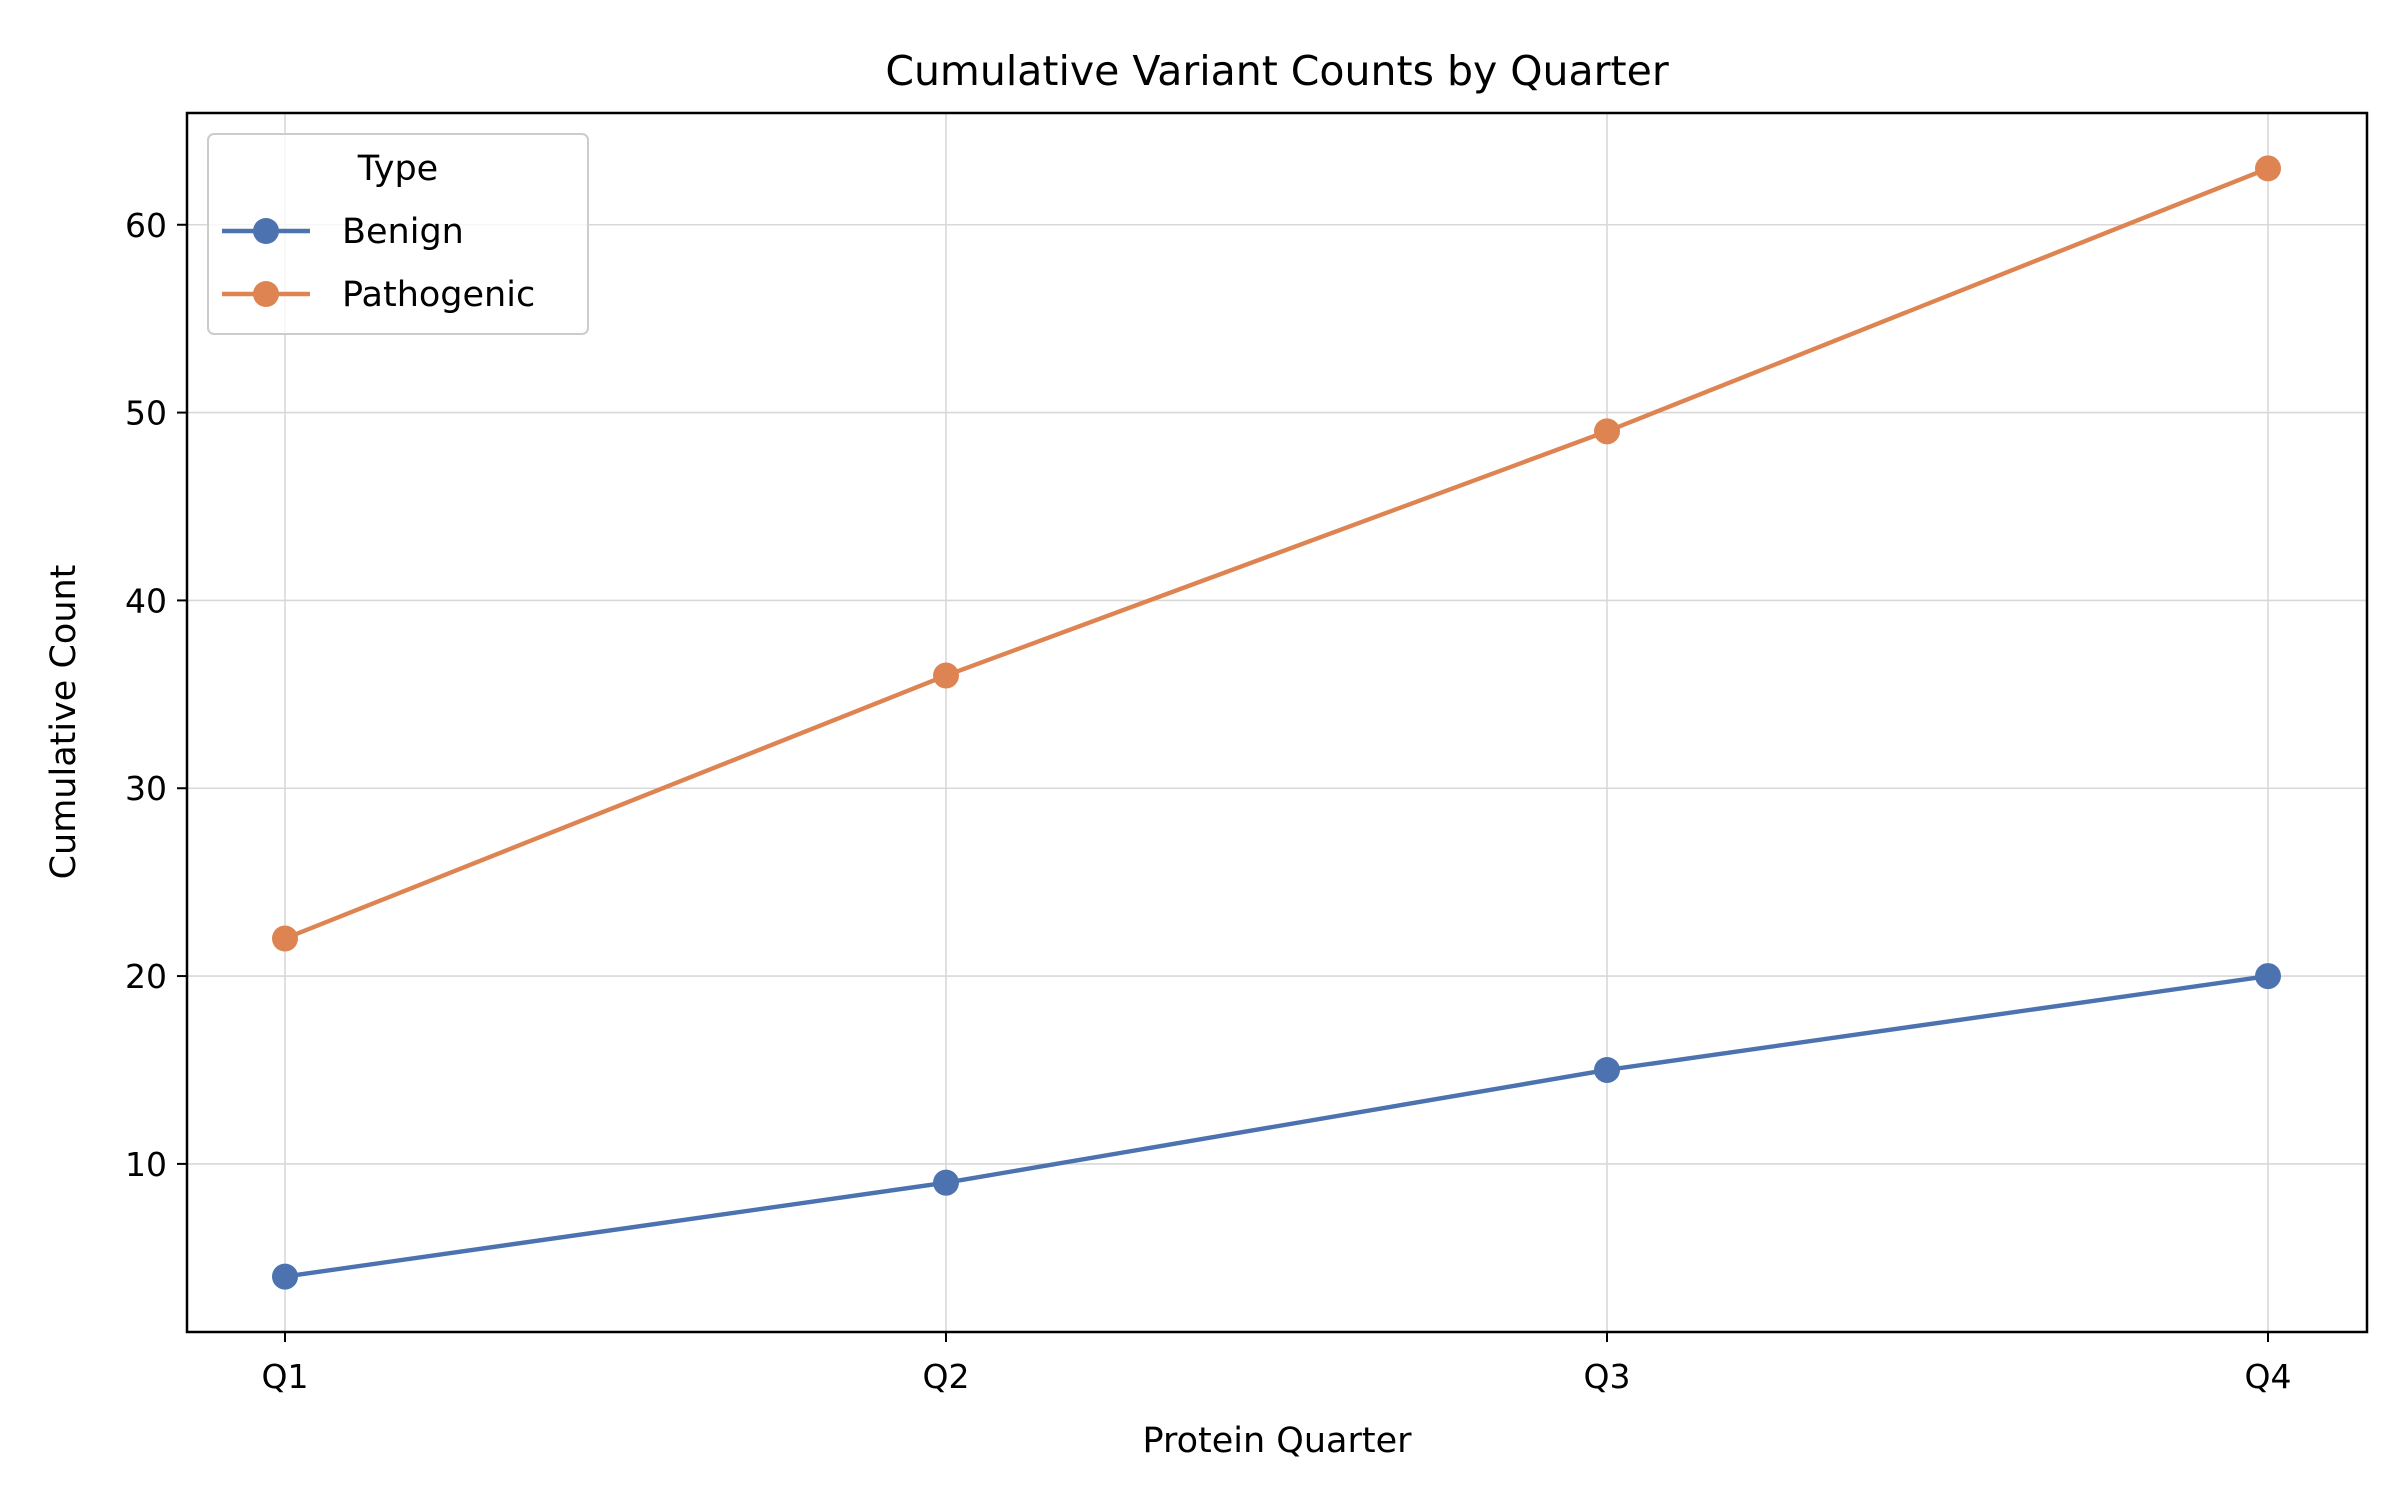  What do you see at coordinates (397, 169) in the screenshot?
I see `legend-title: Type` at bounding box center [397, 169].